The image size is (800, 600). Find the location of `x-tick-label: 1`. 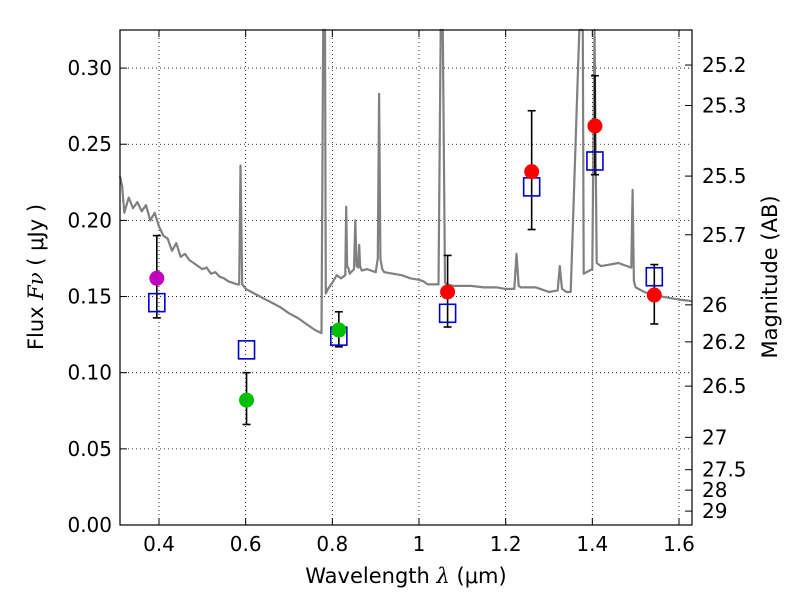

x-tick-label: 1 is located at coordinates (419, 544).